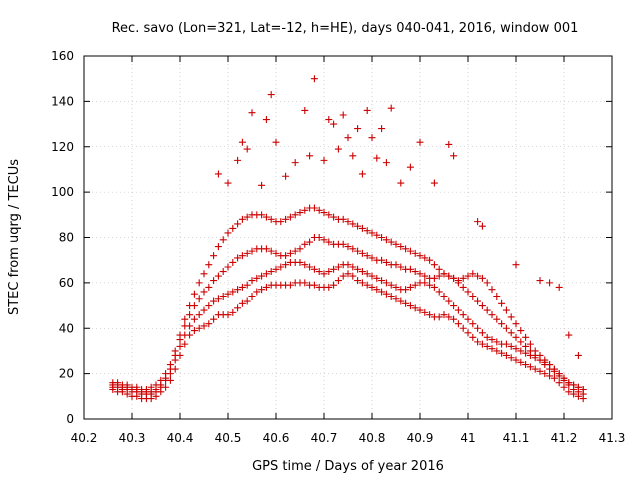 This screenshot has height=480, width=640. Describe the element at coordinates (66, 328) in the screenshot. I see `y-tick-label: 40` at that location.